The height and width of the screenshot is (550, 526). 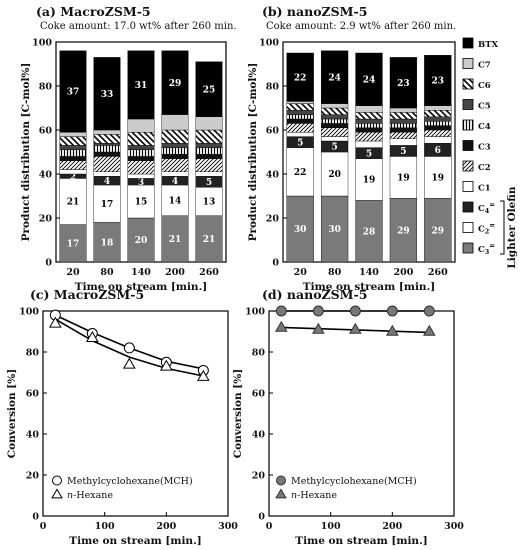 What do you see at coordinates (33, 476) in the screenshot?
I see `y-tick-label: 20` at bounding box center [33, 476].